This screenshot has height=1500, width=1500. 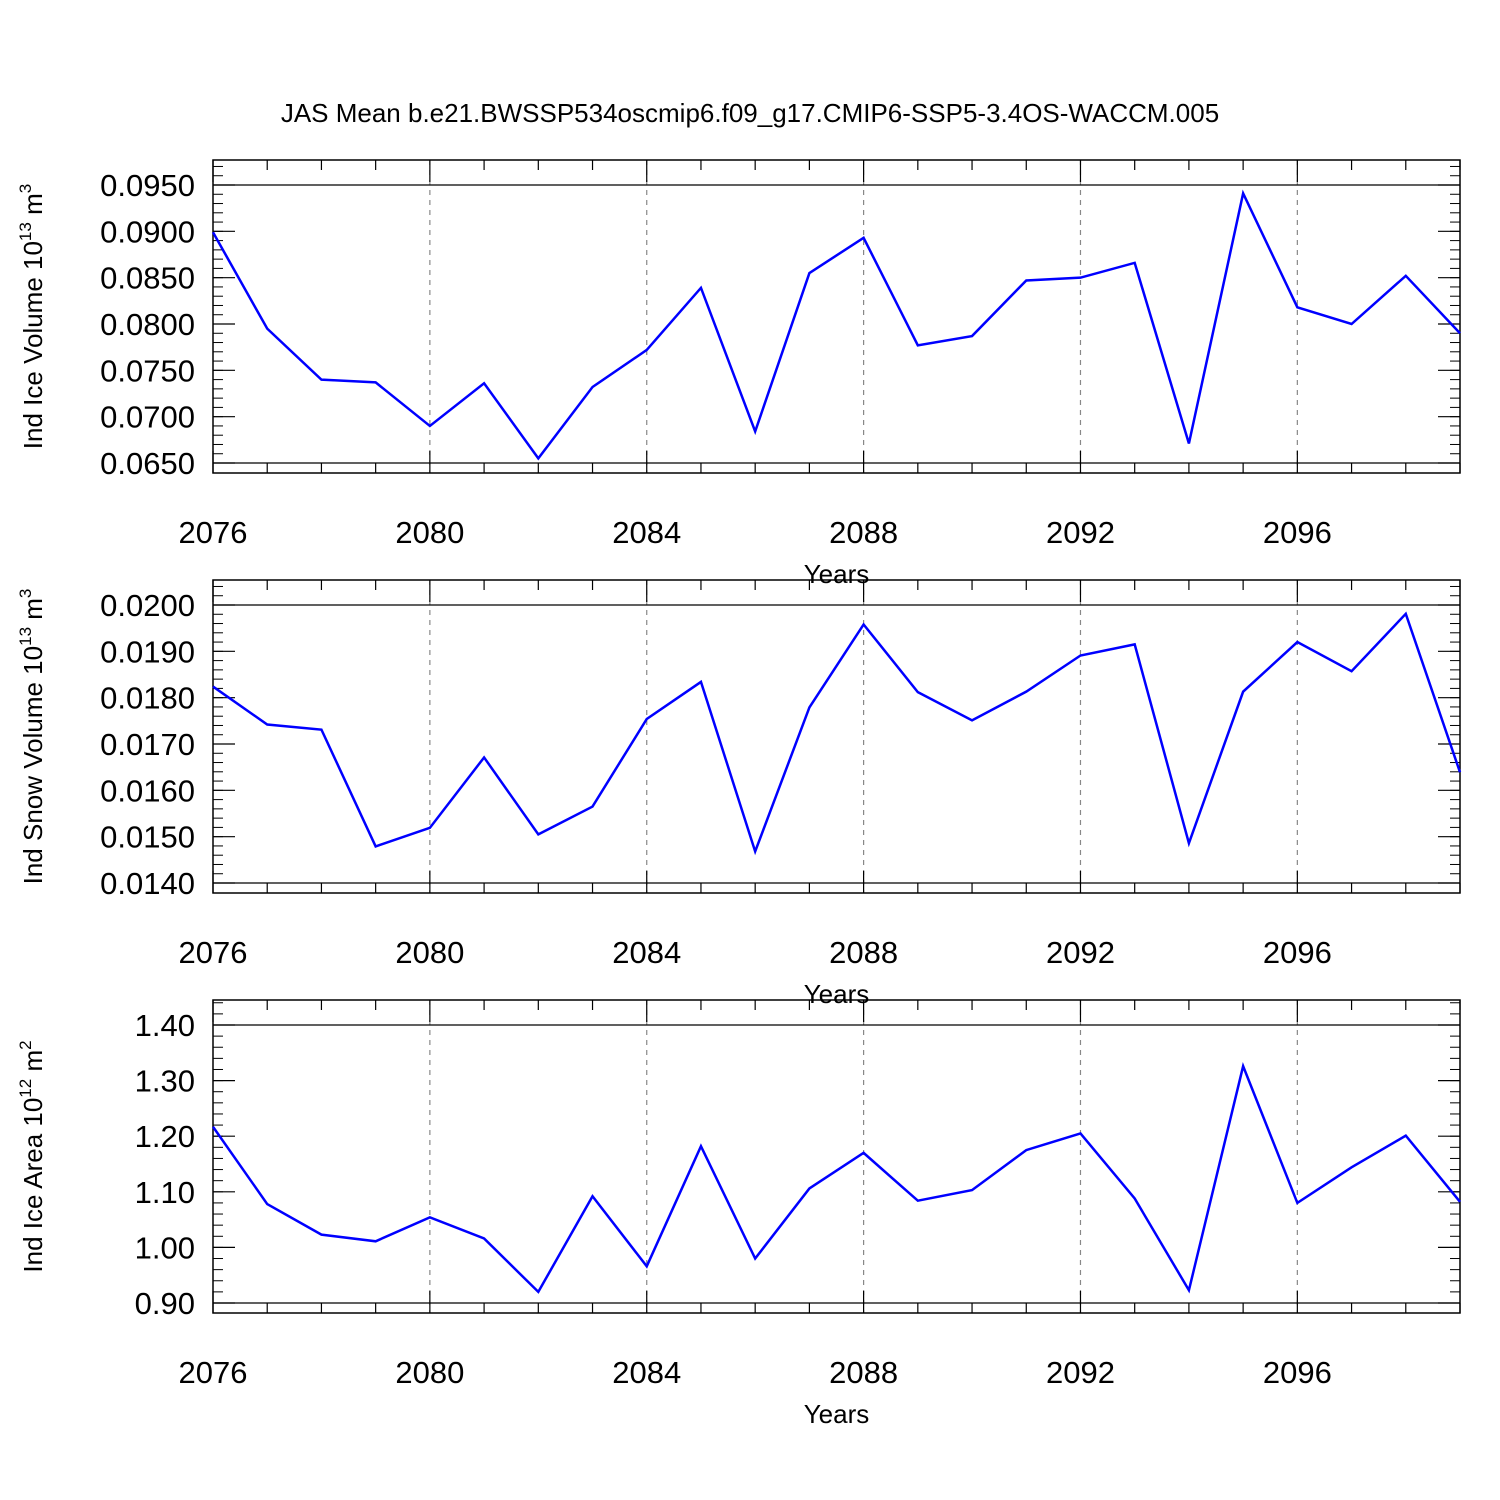 I want to click on panel3-ylabel: Ind Ice Area 1012 m2, so click(x=32, y=1156).